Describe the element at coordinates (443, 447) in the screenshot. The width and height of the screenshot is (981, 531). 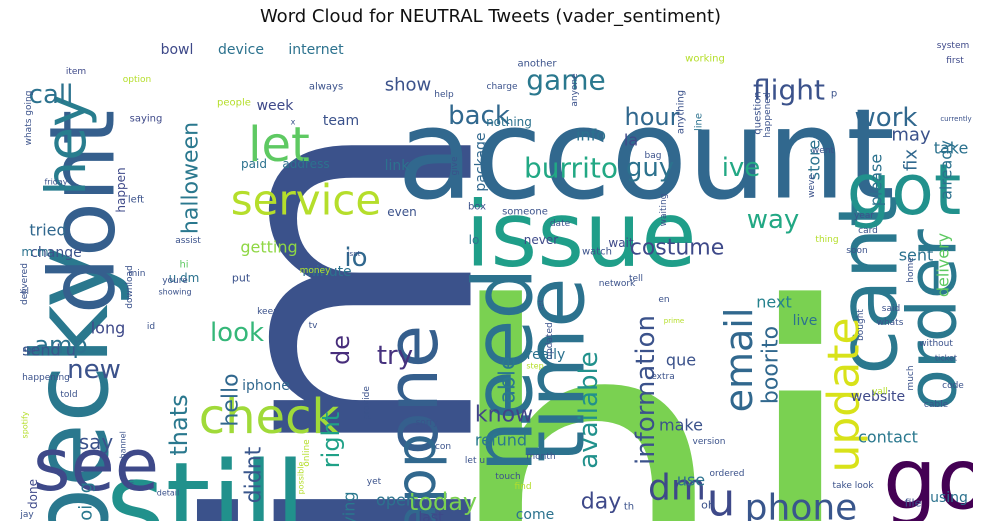
I see `cloud-word-con-171: con` at that location.